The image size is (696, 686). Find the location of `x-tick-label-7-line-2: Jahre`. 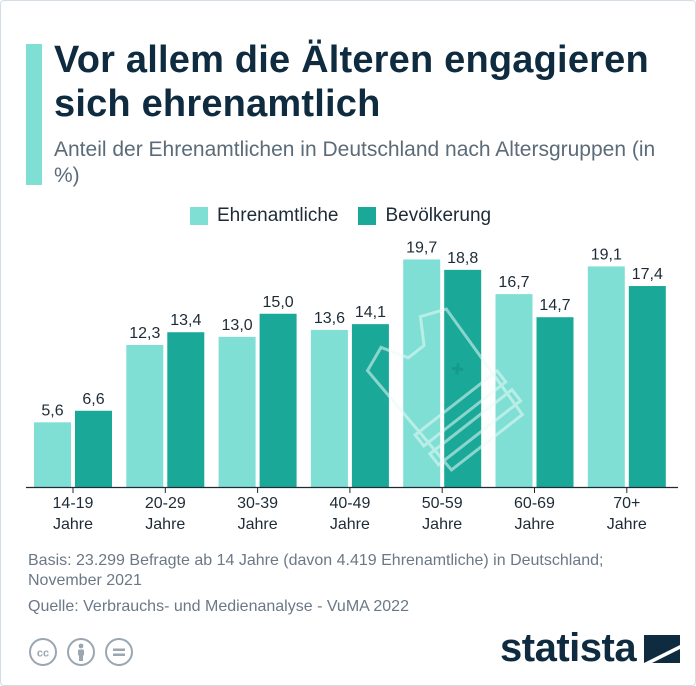

x-tick-label-7-line-2: Jahre is located at coordinates (627, 524).